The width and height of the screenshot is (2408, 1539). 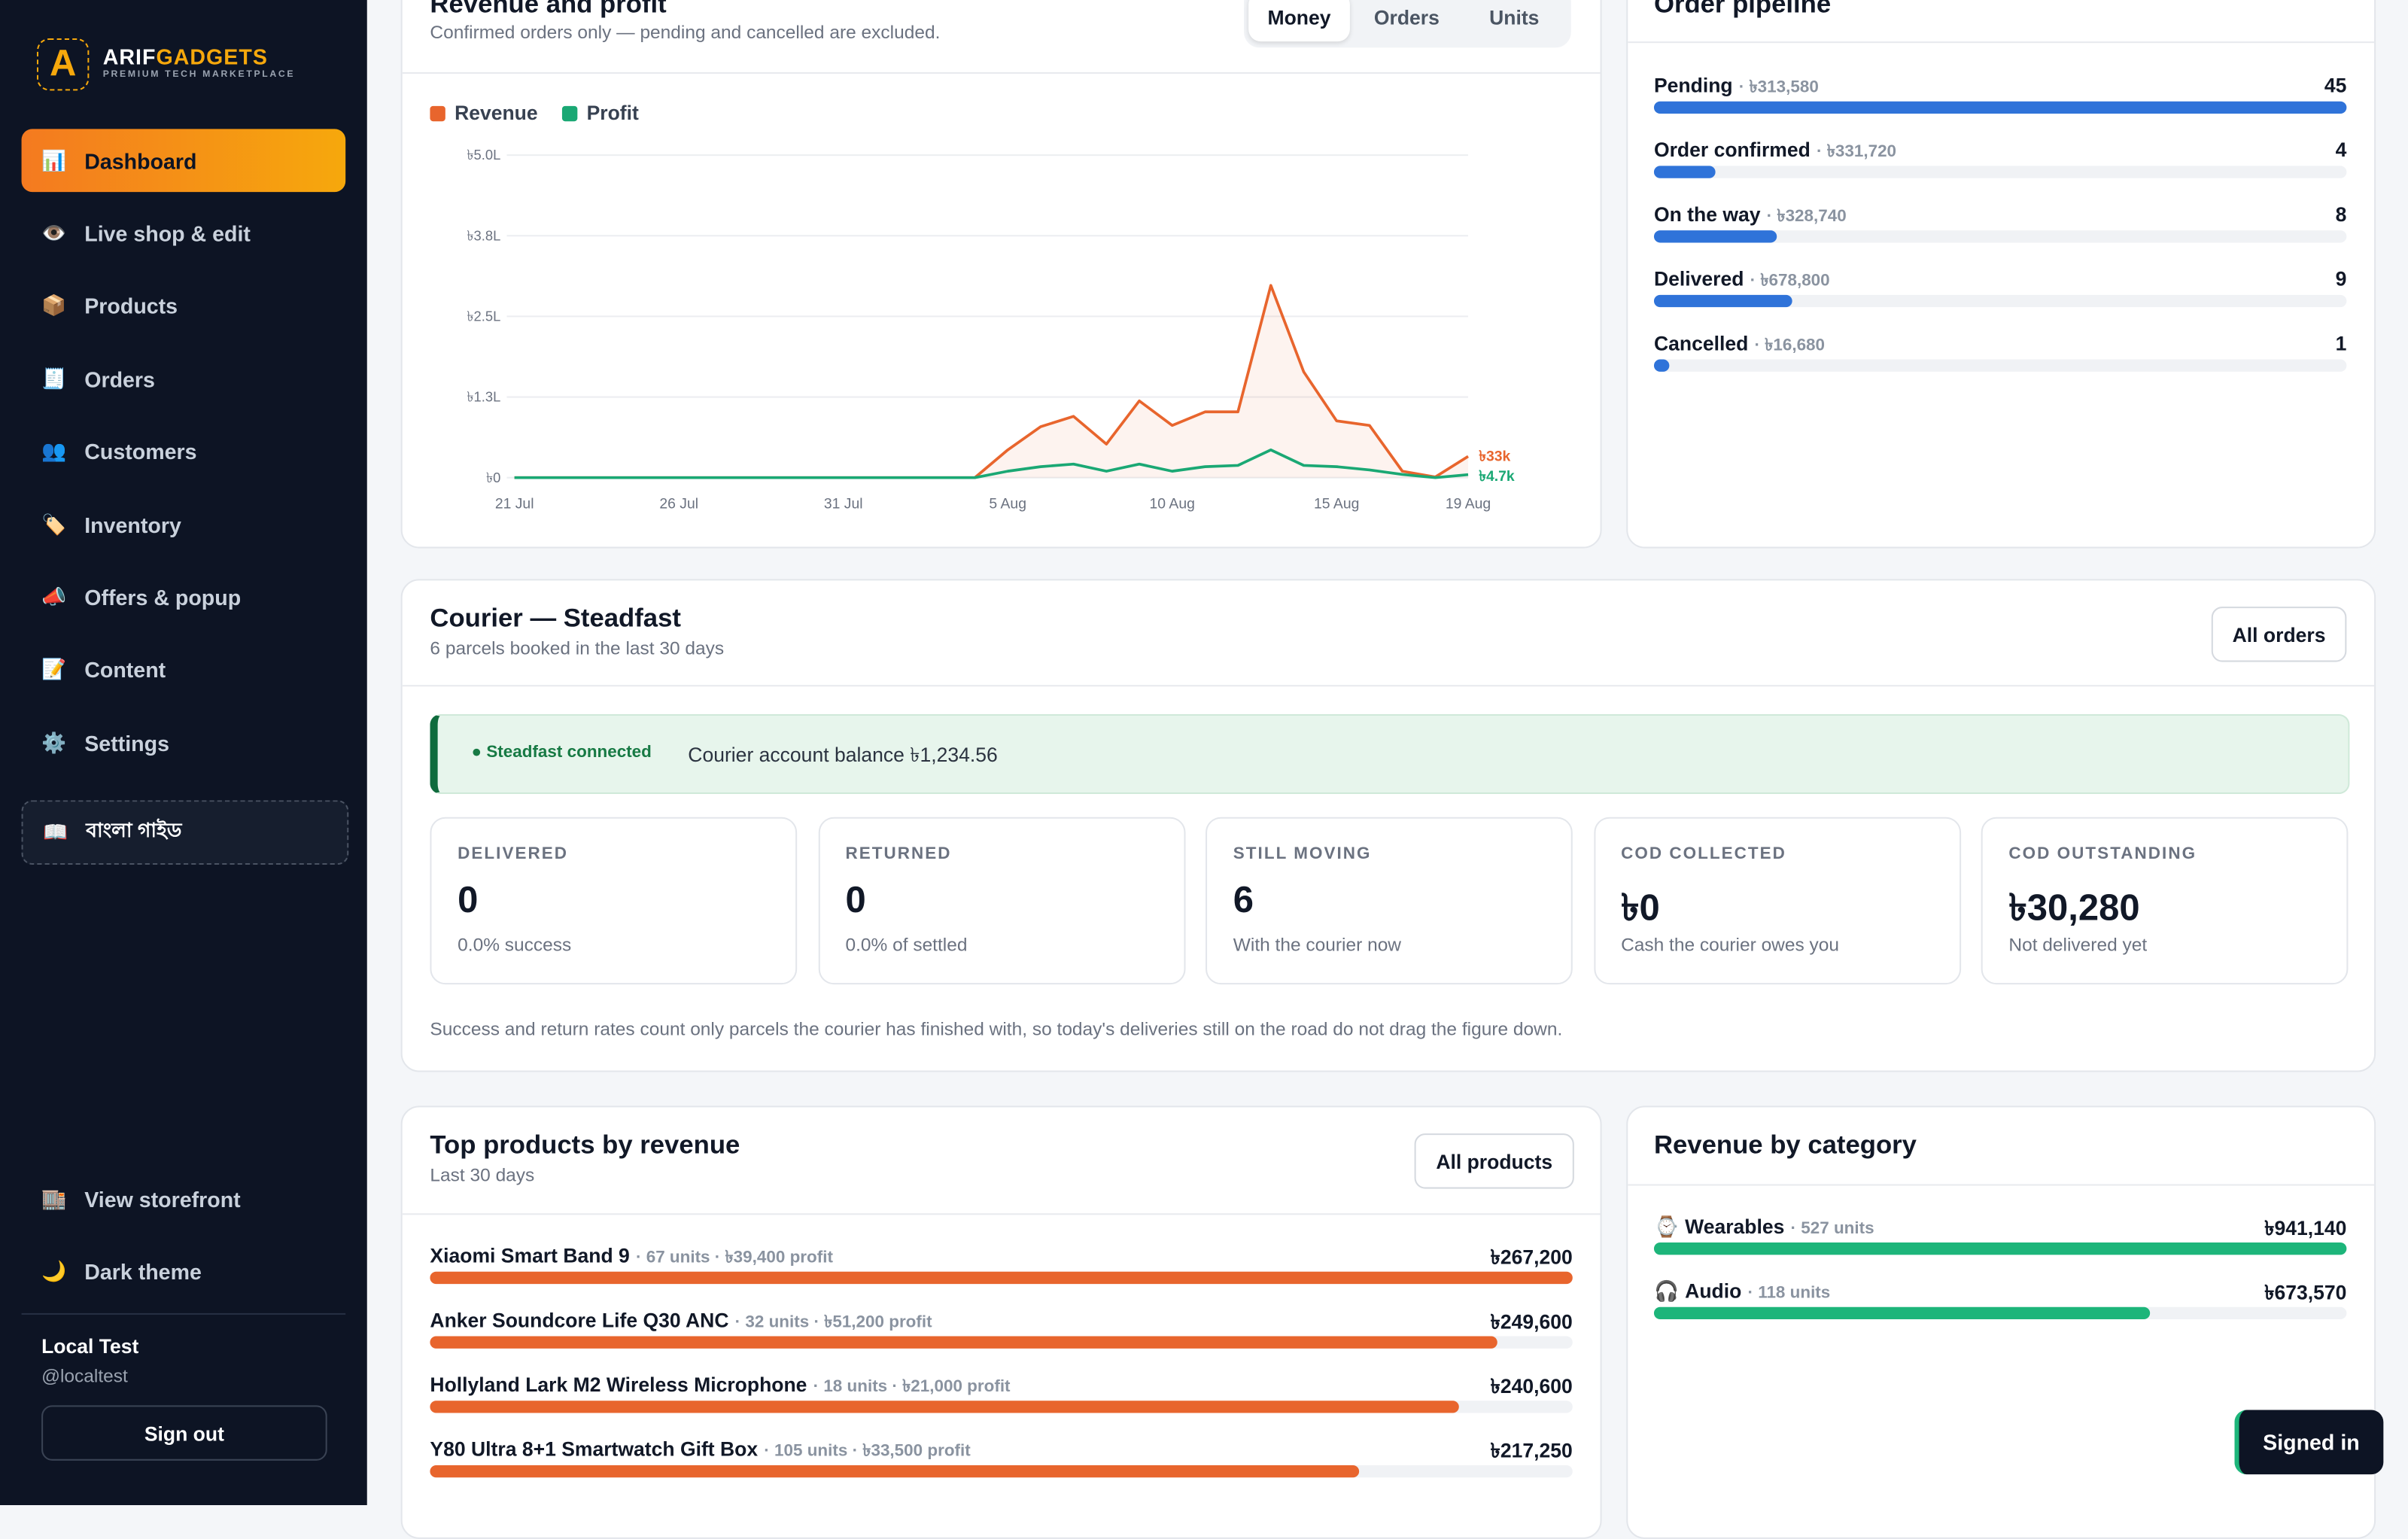 I want to click on icon: 📖, so click(x=55, y=832).